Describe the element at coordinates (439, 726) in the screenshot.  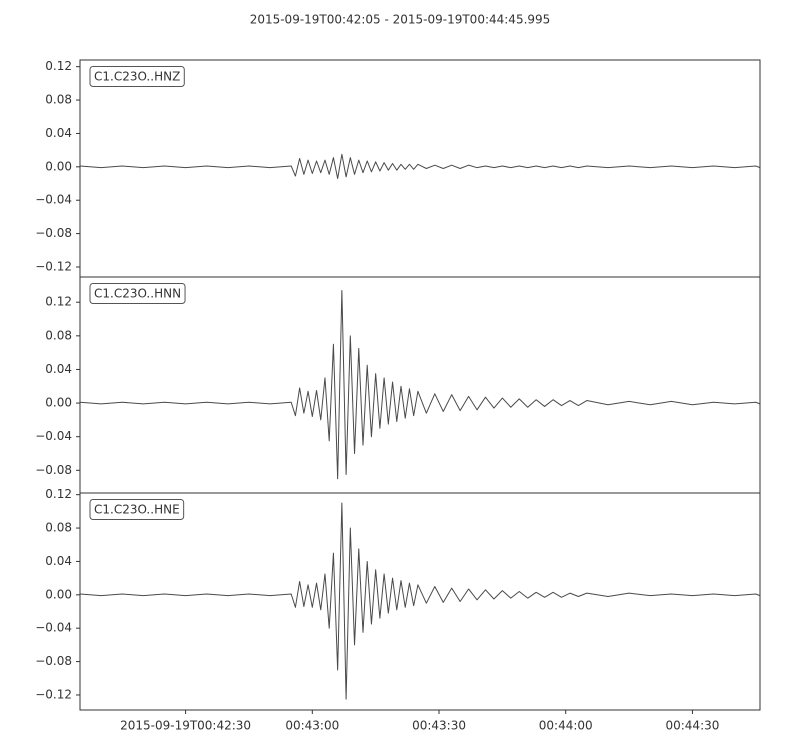
I see `x-tick-label: 00:43:30` at that location.